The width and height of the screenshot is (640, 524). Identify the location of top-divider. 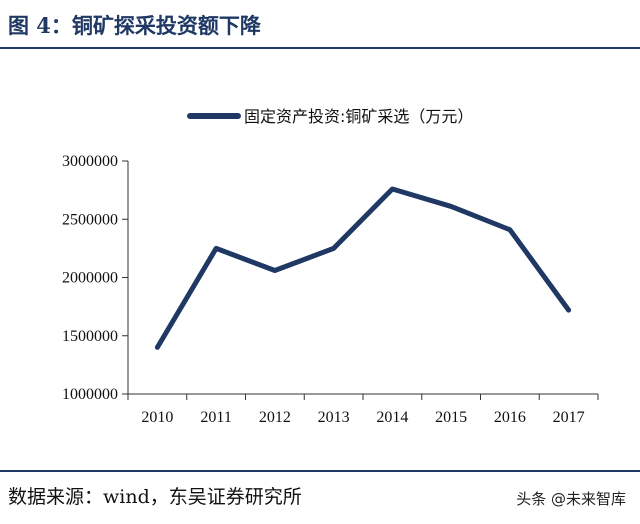
(320, 48).